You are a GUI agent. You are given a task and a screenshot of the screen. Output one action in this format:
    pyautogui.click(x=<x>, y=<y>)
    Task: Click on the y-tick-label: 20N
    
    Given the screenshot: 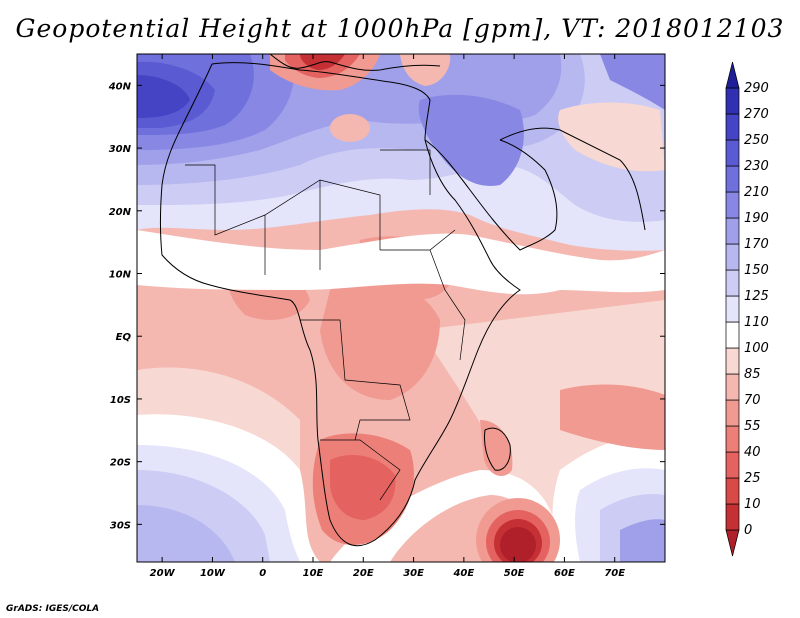 What is the action you would take?
    pyautogui.click(x=120, y=212)
    